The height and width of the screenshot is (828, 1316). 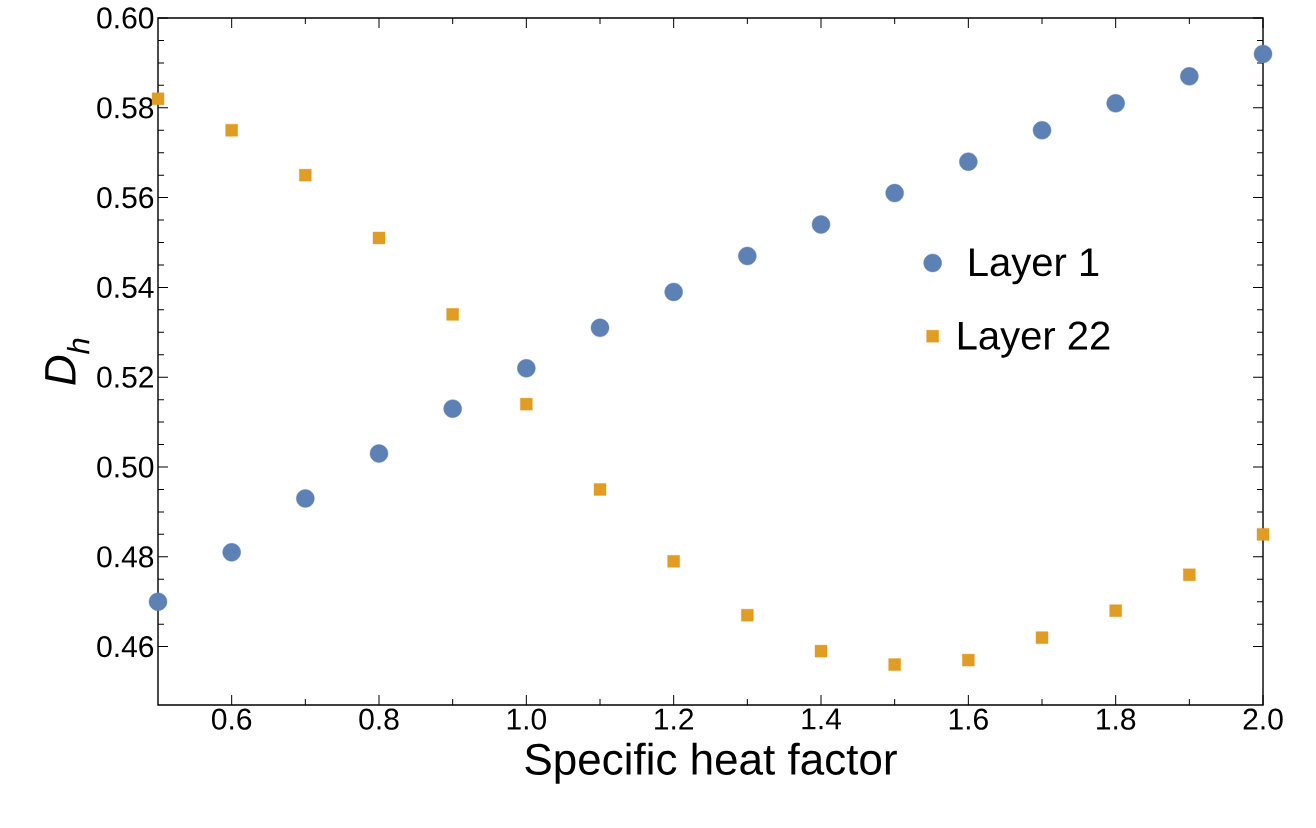 What do you see at coordinates (379, 719) in the screenshot?
I see `x-tick-label: 0.8` at bounding box center [379, 719].